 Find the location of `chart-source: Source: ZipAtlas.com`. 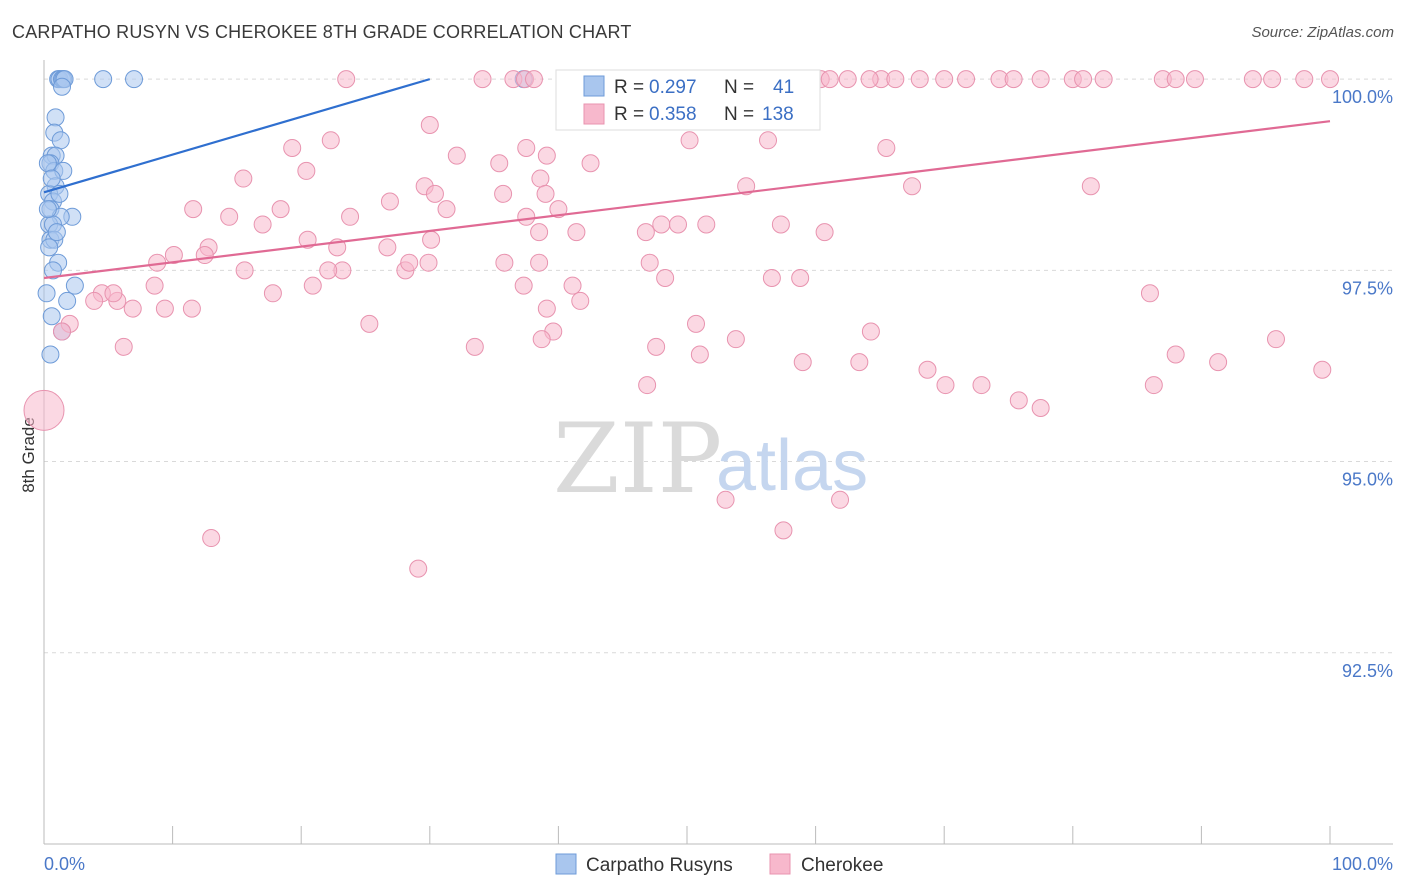

chart-source: Source: ZipAtlas.com is located at coordinates (1322, 32).